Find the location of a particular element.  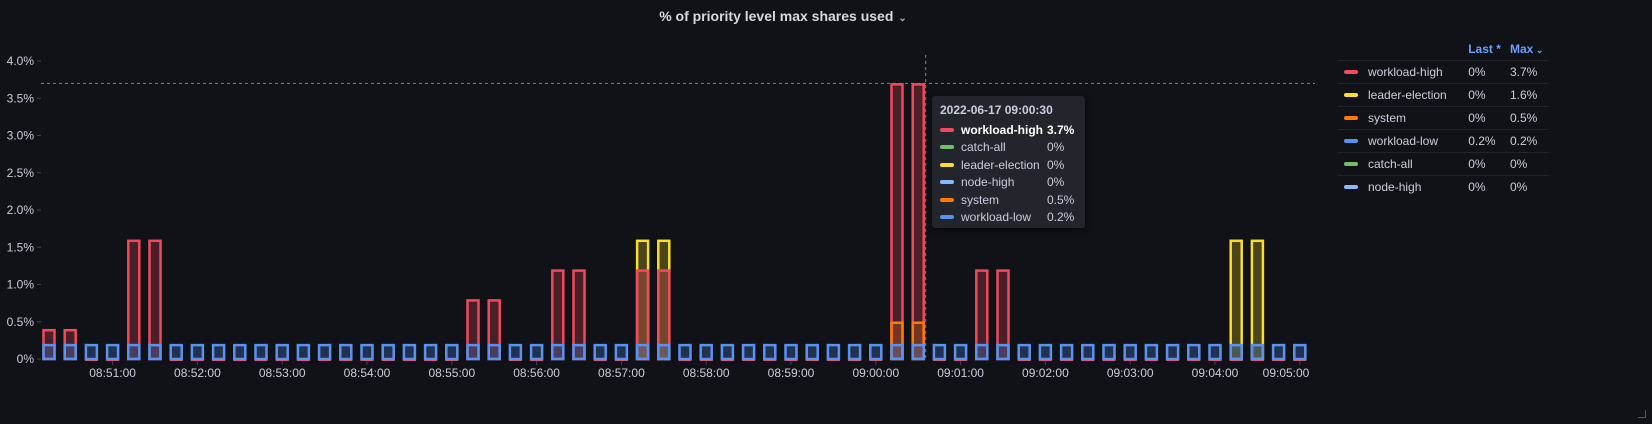

tooltip-row: system 0.5% is located at coordinates (1008, 200).